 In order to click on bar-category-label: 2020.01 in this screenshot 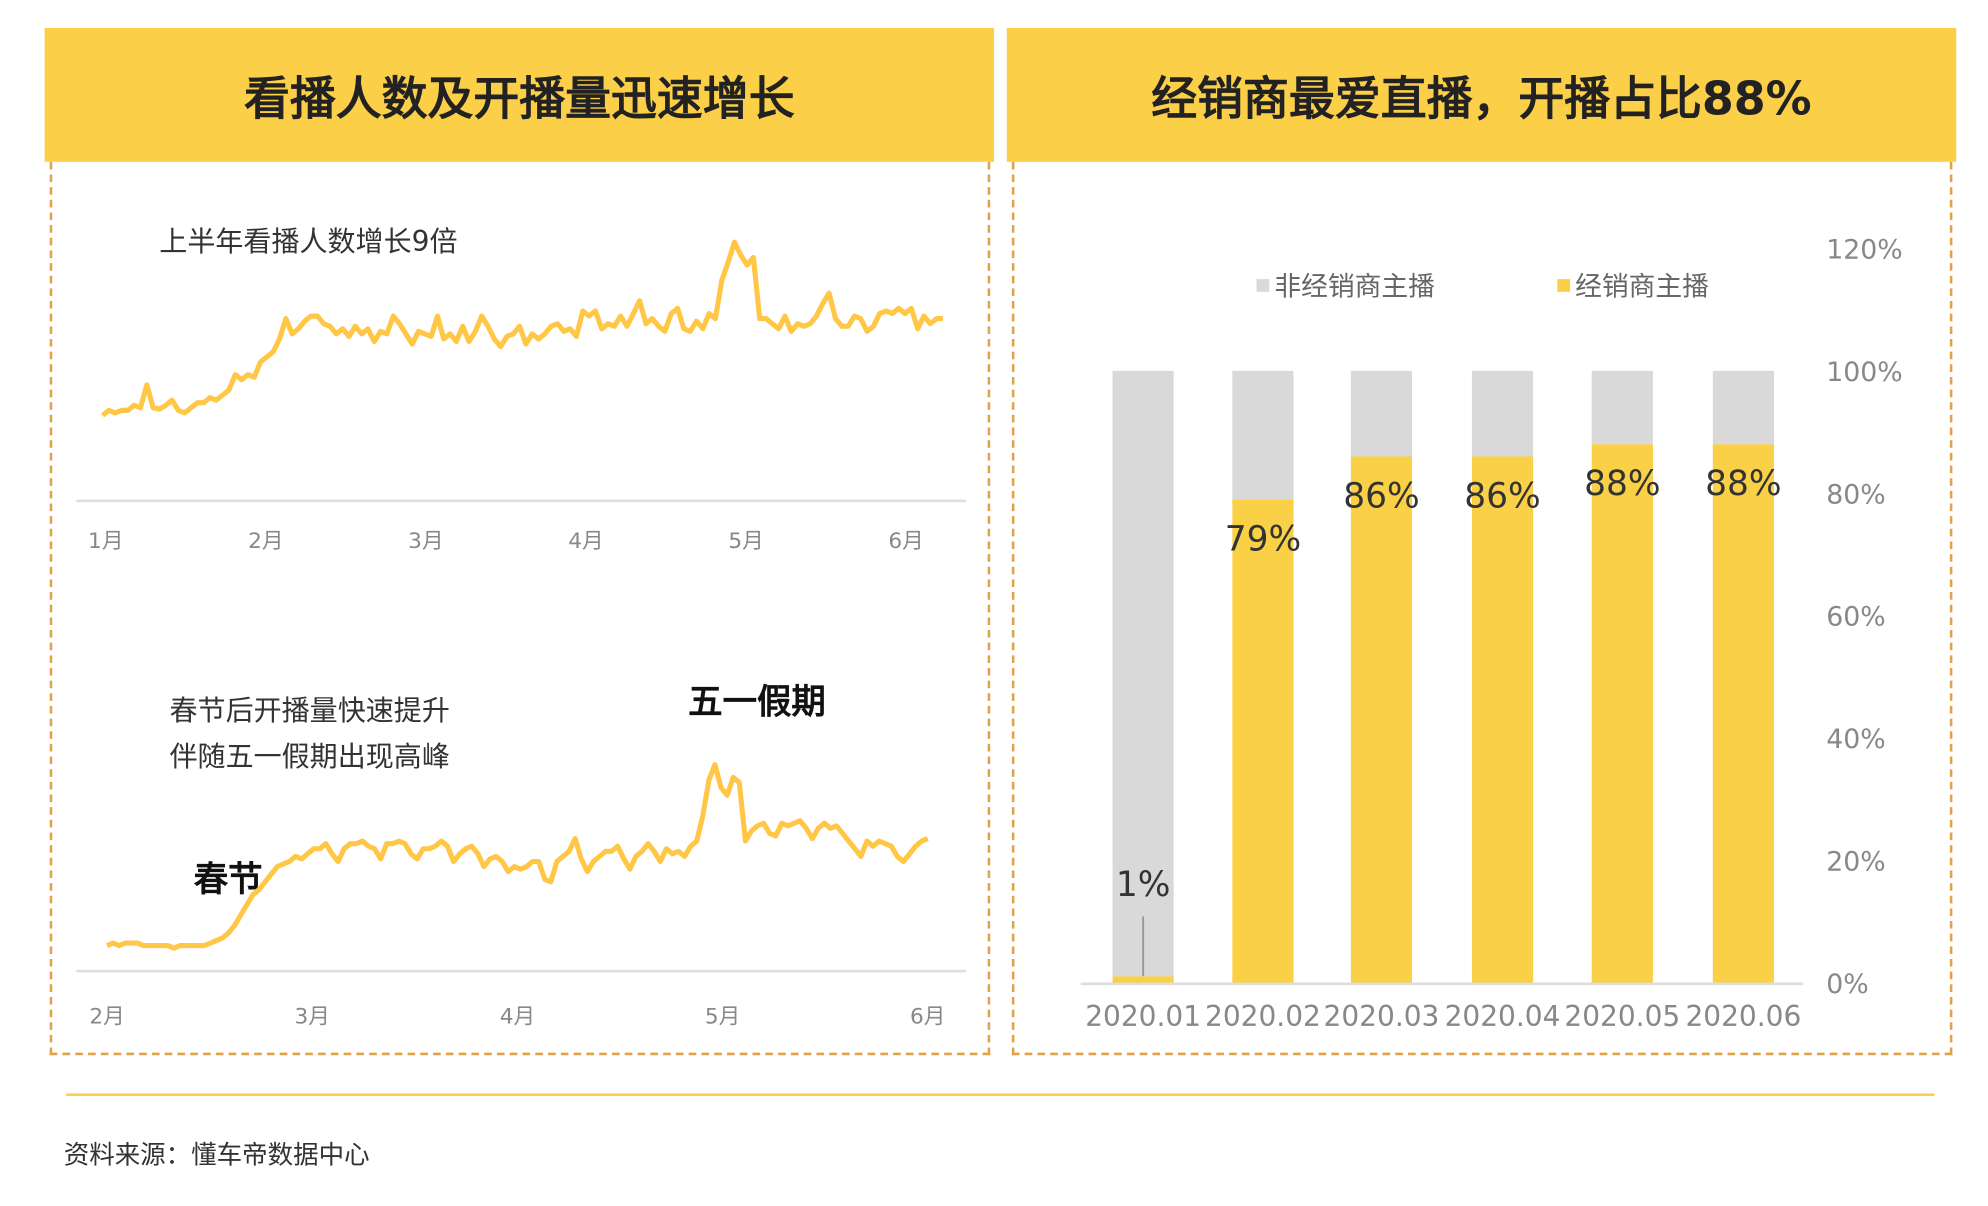, I will do `click(1143, 1016)`.